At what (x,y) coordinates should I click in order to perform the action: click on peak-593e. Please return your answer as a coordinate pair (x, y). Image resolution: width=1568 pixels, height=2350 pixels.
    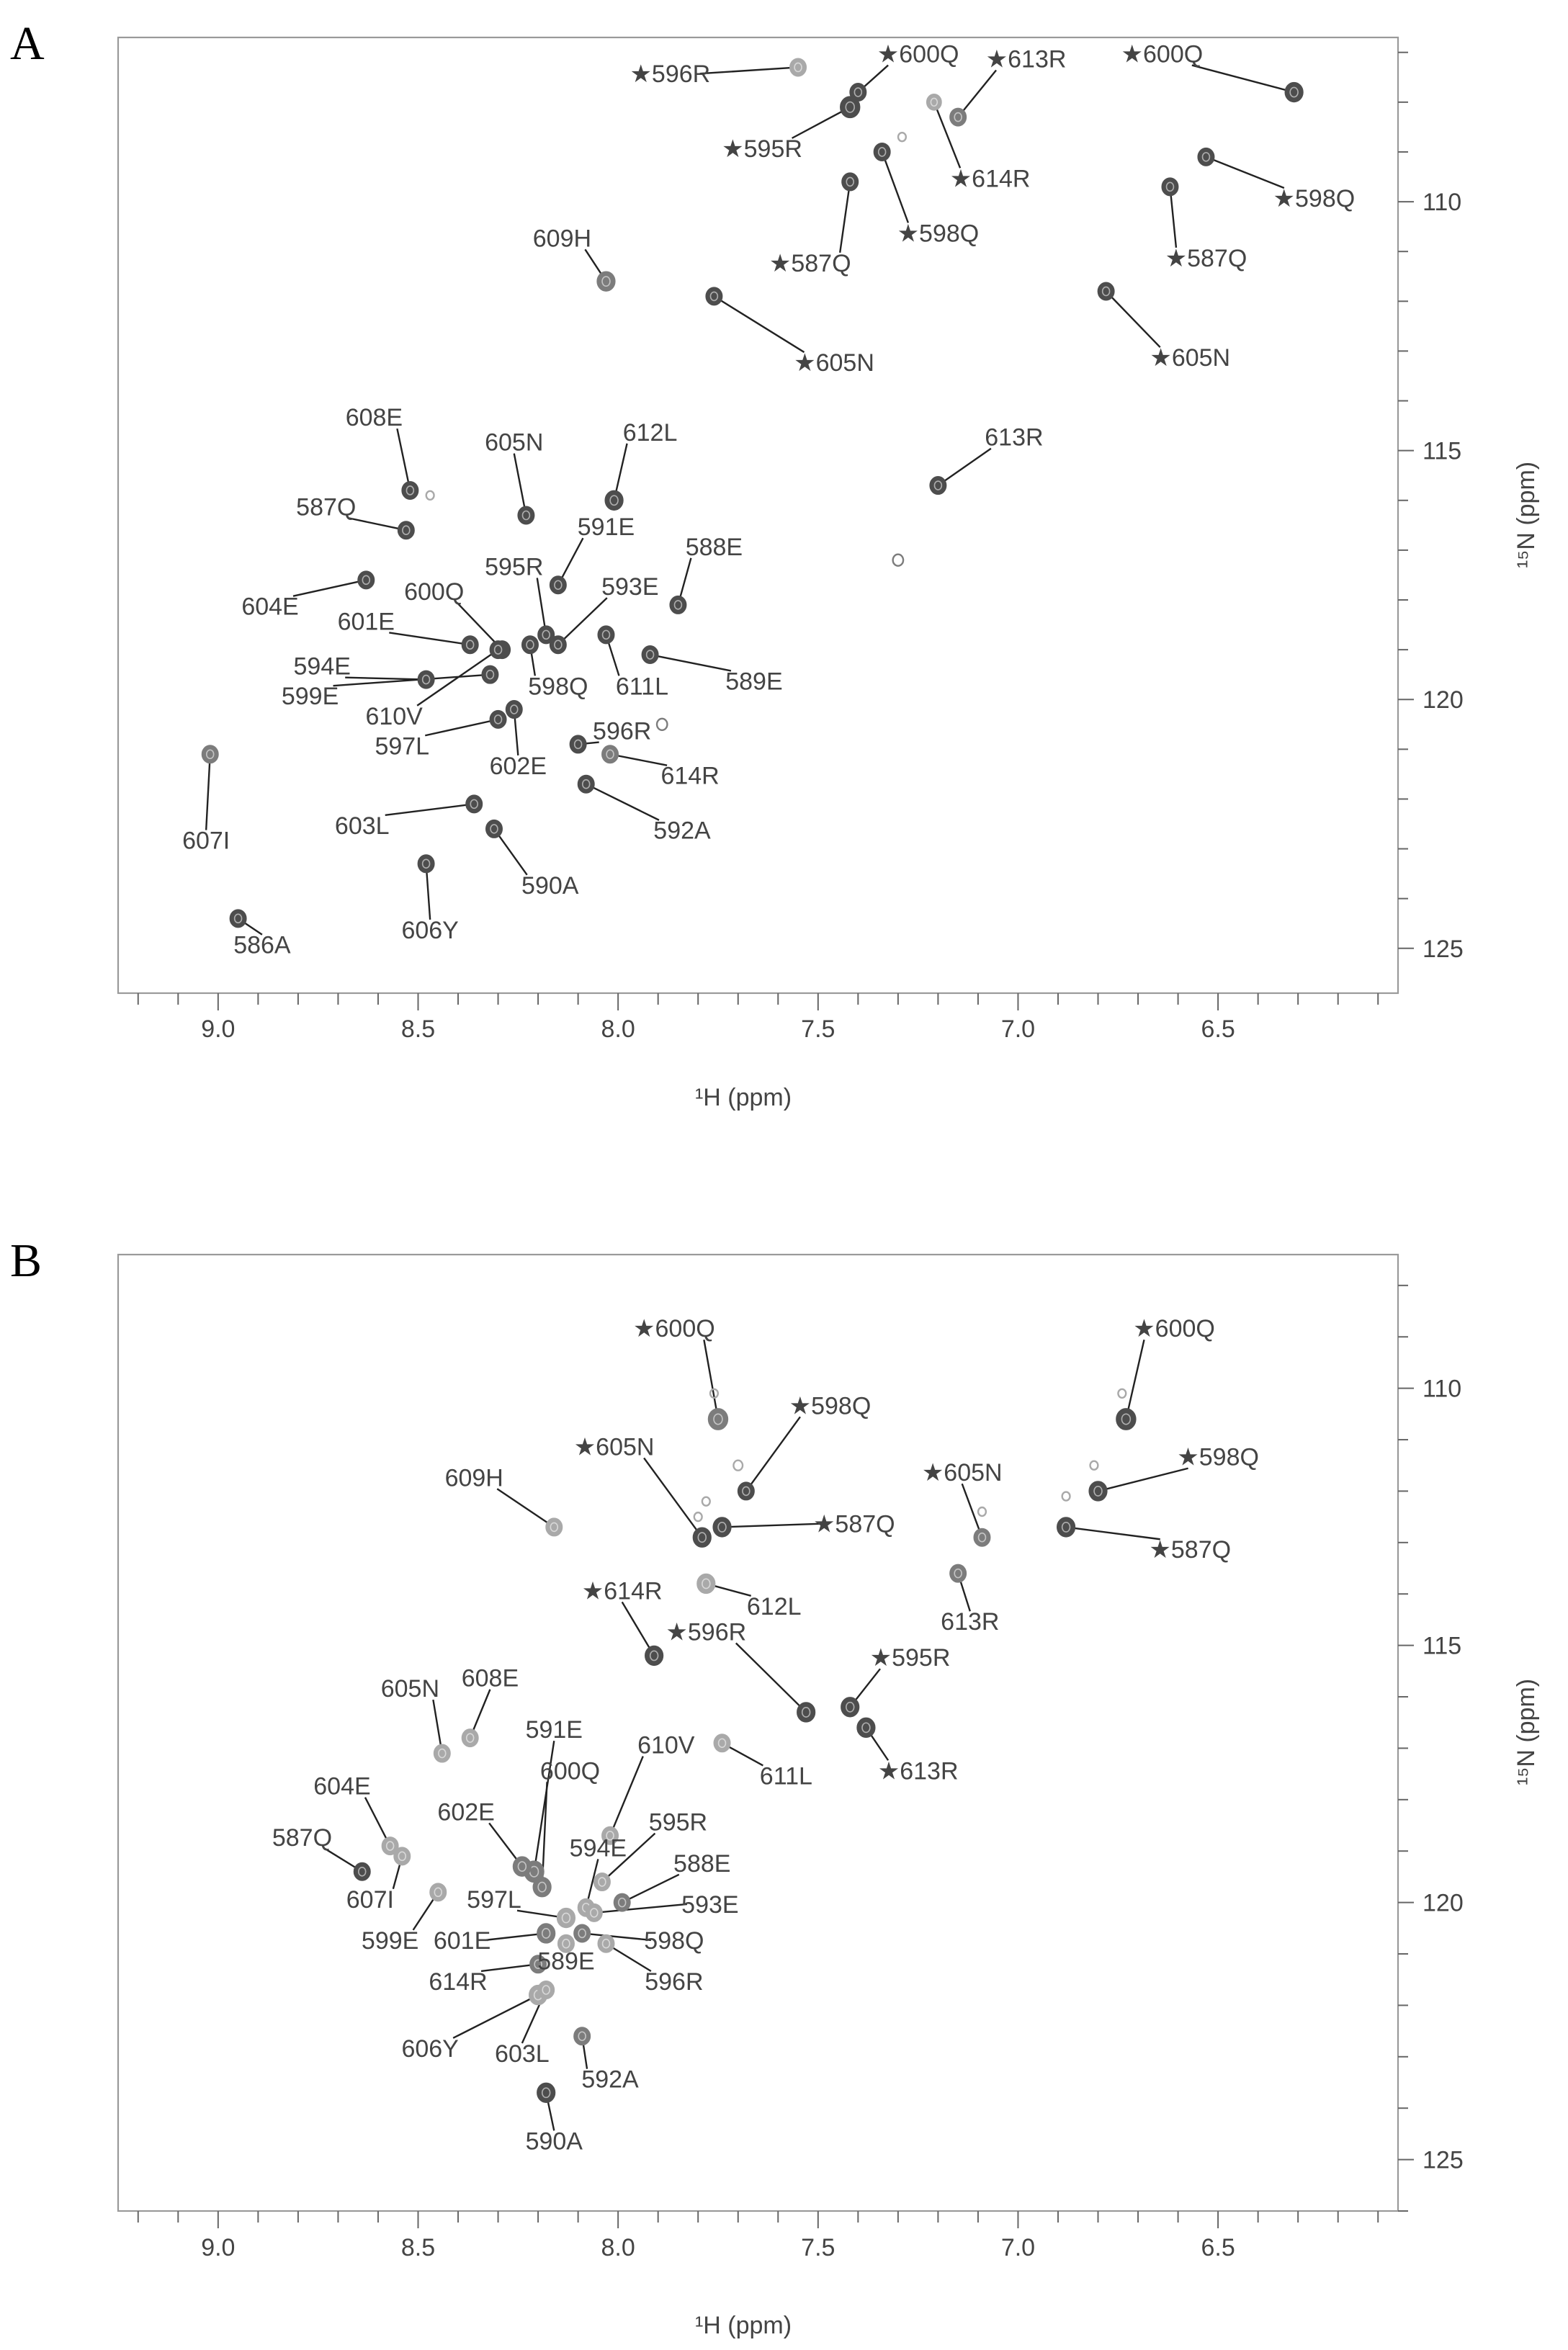
    Looking at the image, I should click on (594, 1912).